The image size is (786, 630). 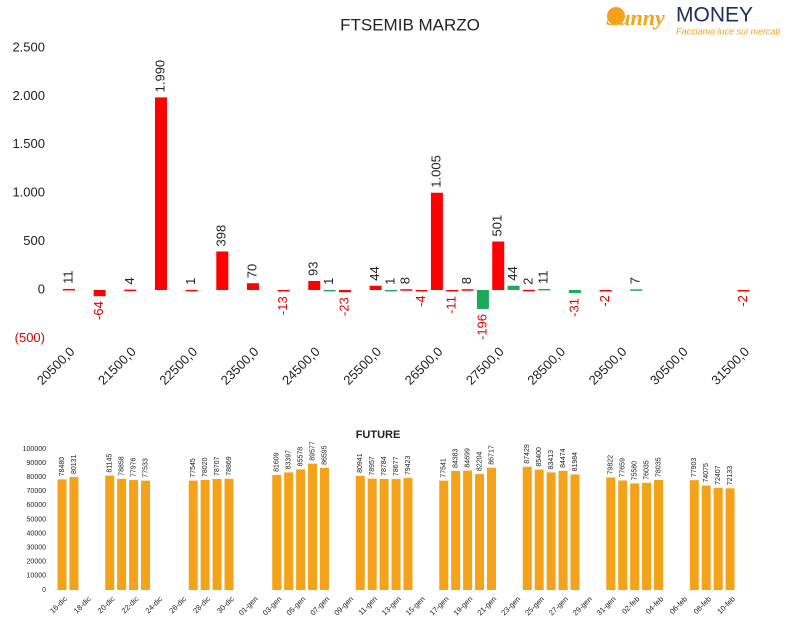 What do you see at coordinates (368, 605) in the screenshot?
I see `x-tick-label: 11-gen` at bounding box center [368, 605].